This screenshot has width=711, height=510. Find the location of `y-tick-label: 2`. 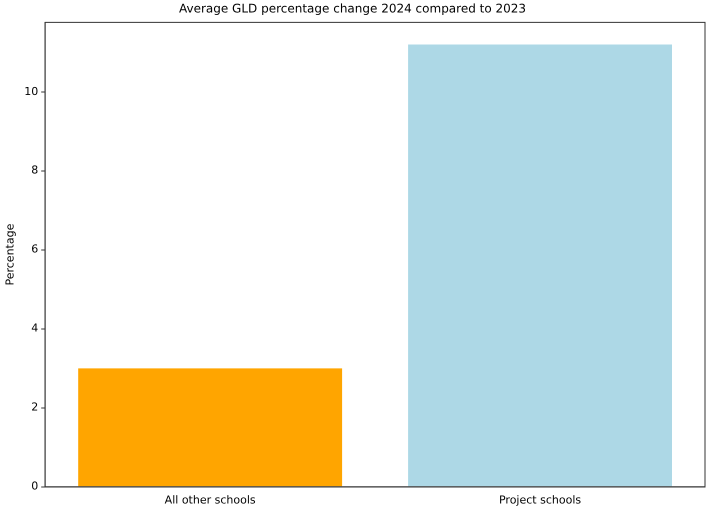

y-tick-label: 2 is located at coordinates (34, 407).